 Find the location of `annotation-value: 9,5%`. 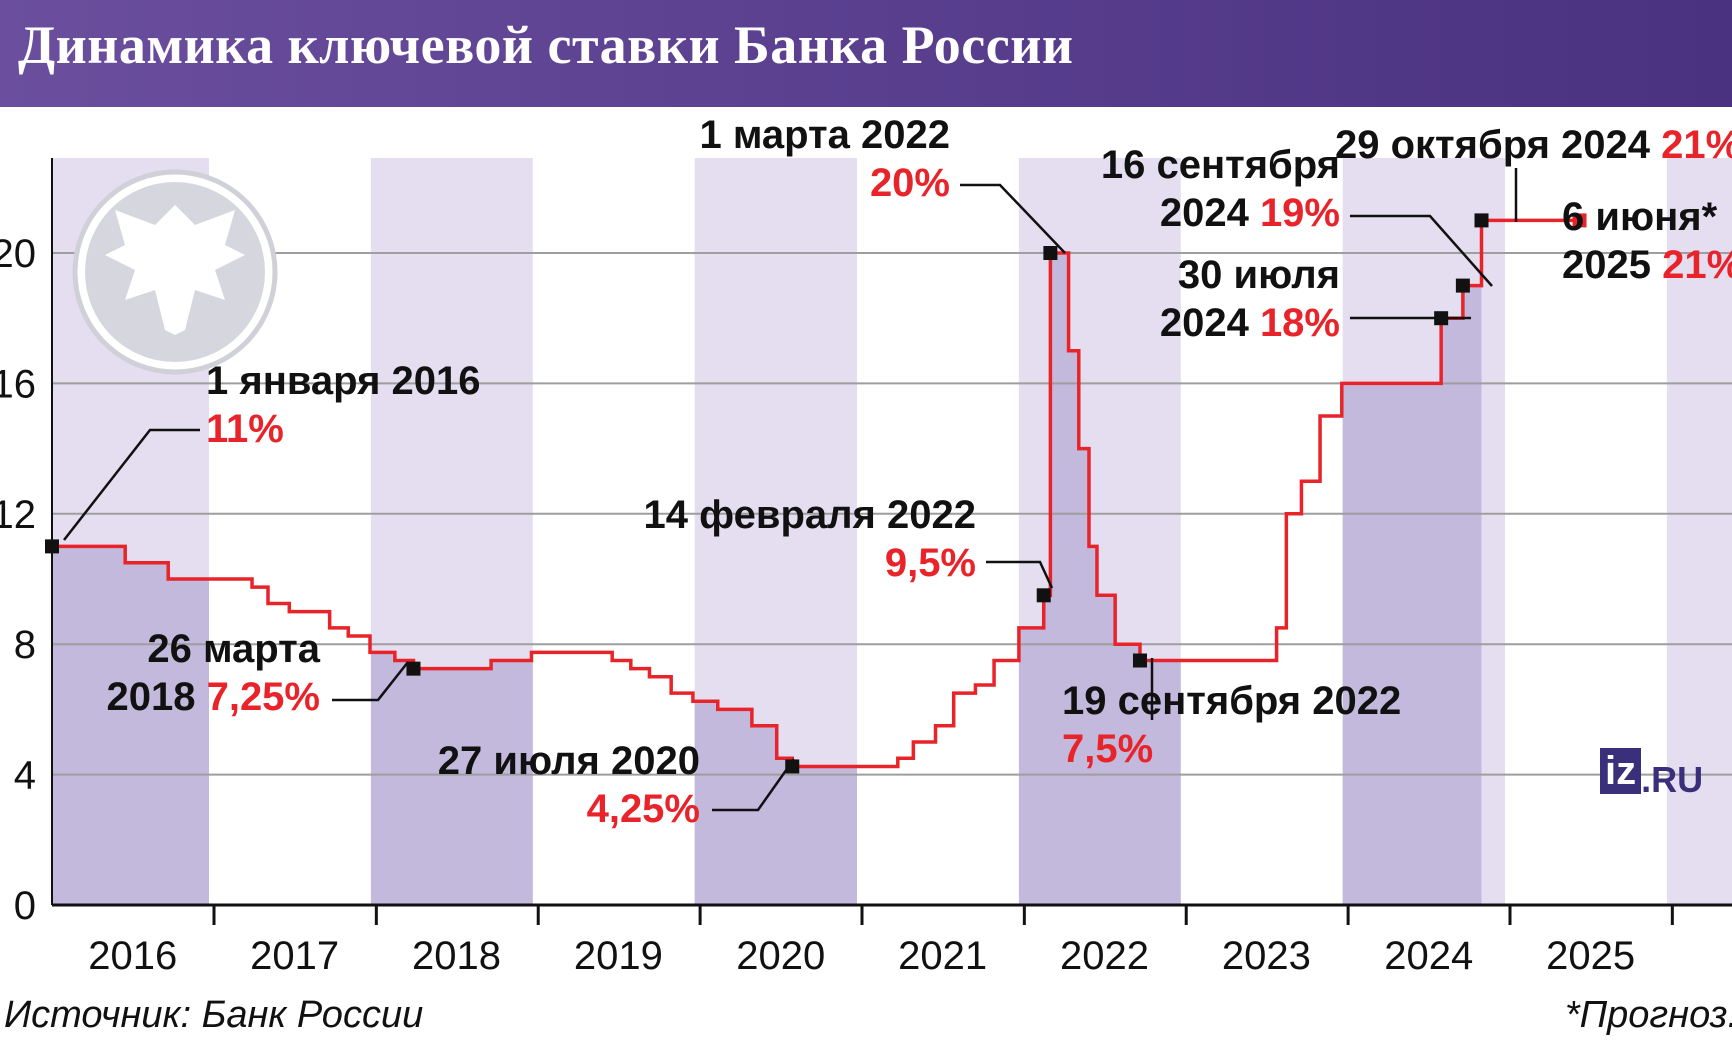

annotation-value: 9,5% is located at coordinates (930, 563).